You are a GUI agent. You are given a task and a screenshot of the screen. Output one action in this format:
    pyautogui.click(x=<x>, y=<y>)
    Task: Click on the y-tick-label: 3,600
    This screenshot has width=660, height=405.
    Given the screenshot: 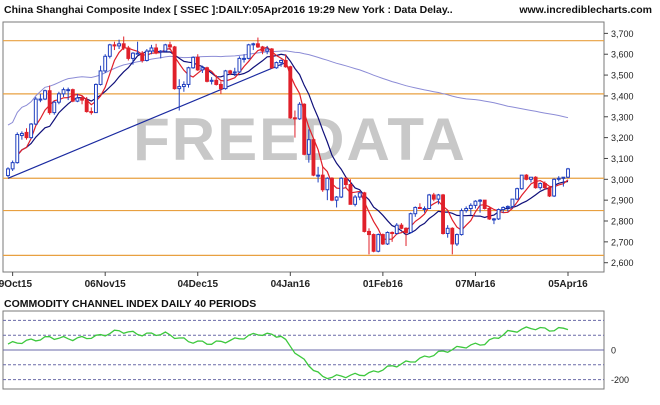 What is the action you would take?
    pyautogui.click(x=622, y=55)
    